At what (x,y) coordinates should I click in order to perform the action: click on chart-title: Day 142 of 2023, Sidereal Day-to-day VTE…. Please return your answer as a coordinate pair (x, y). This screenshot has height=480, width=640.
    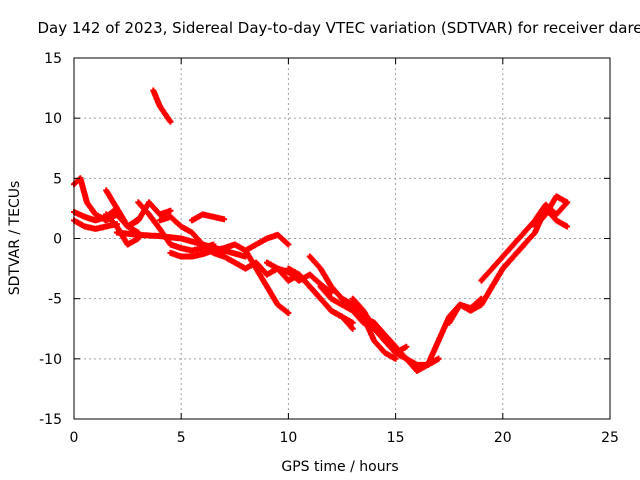
    Looking at the image, I should click on (338, 28).